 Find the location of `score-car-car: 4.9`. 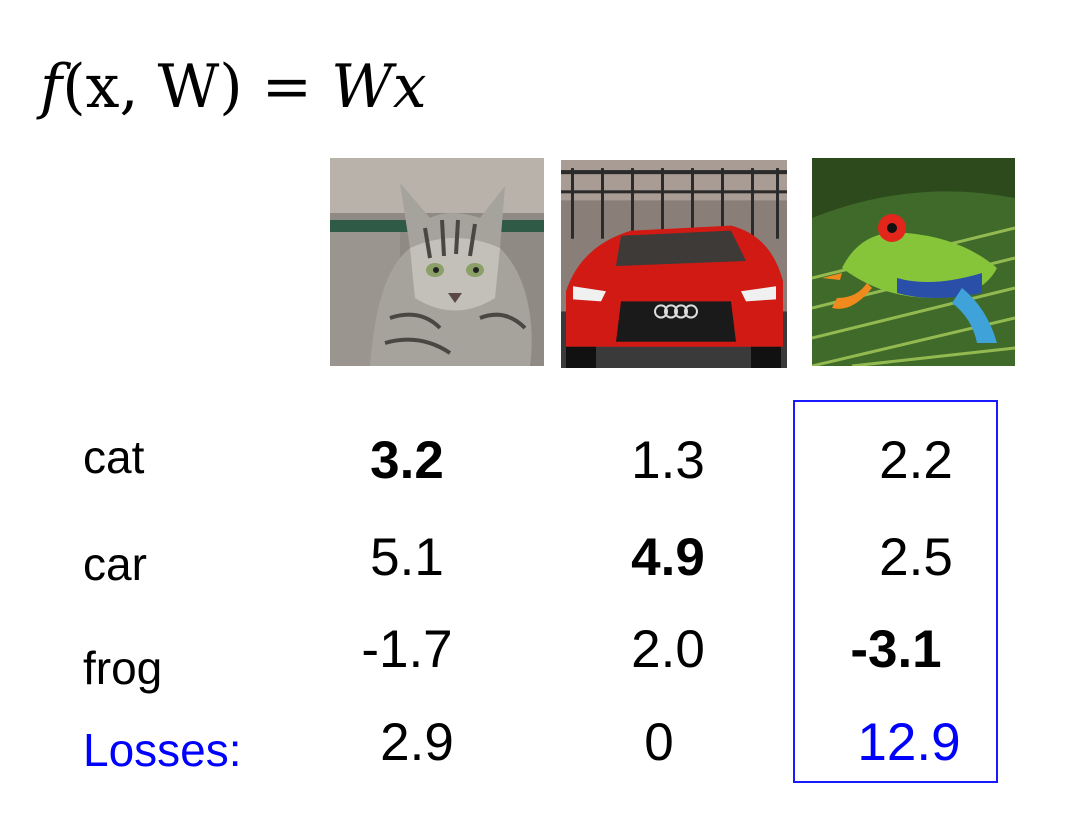

score-car-car: 4.9 is located at coordinates (668, 557).